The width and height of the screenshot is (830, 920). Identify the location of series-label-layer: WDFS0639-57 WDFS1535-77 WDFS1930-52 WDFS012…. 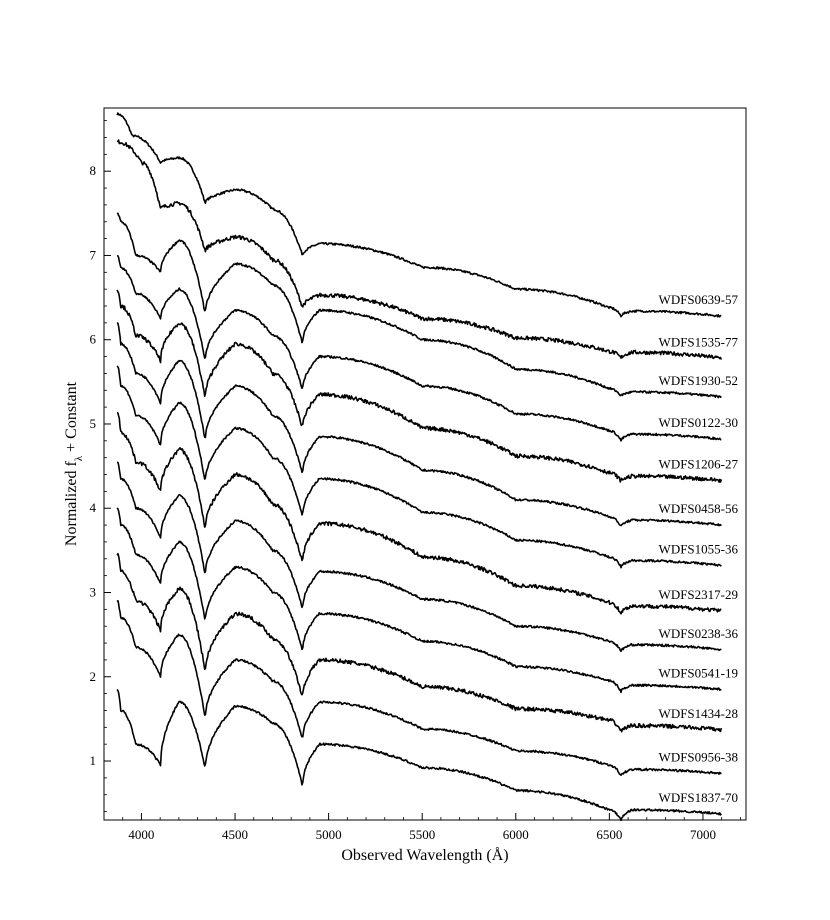
(699, 548).